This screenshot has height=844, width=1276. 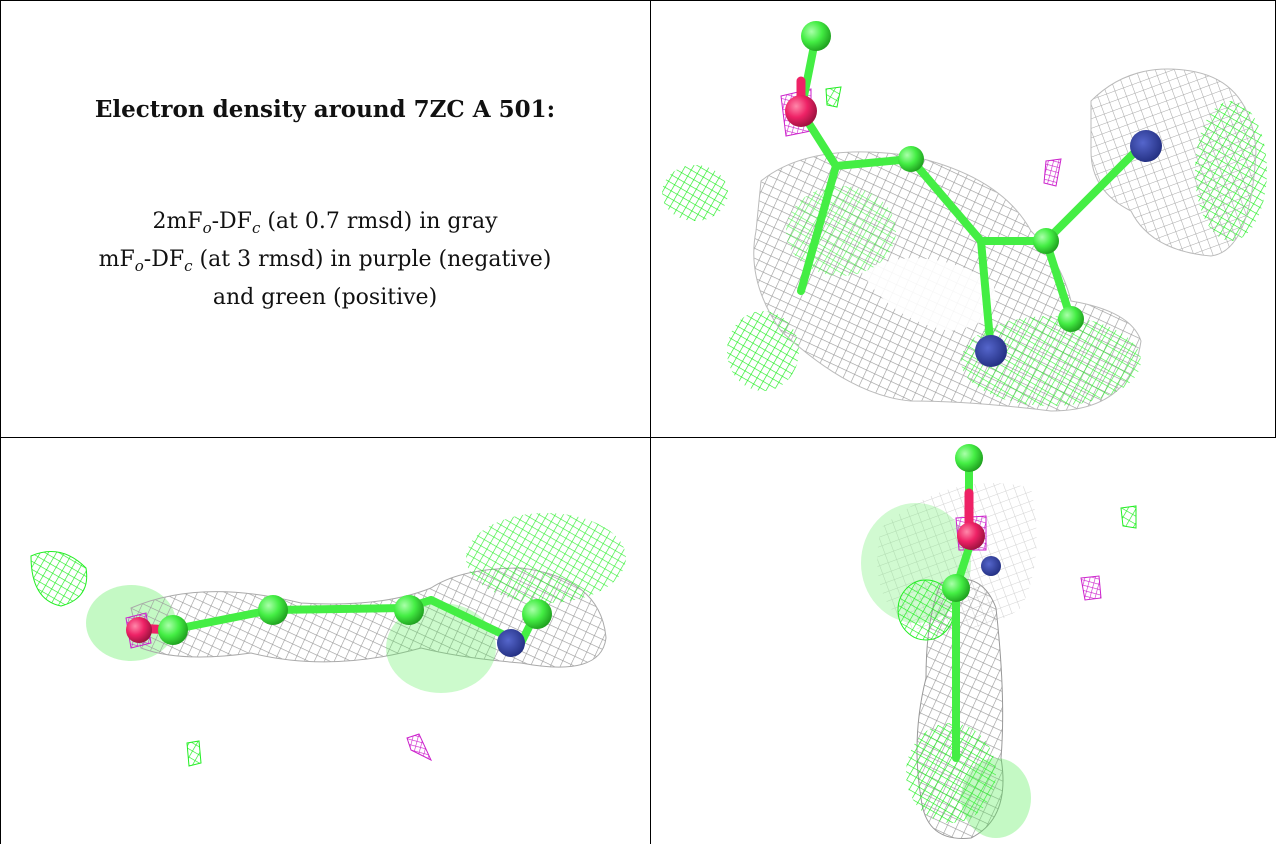 I want to click on line2-part-e: (at 3 rmsd) in purple (negative), so click(x=372, y=259).